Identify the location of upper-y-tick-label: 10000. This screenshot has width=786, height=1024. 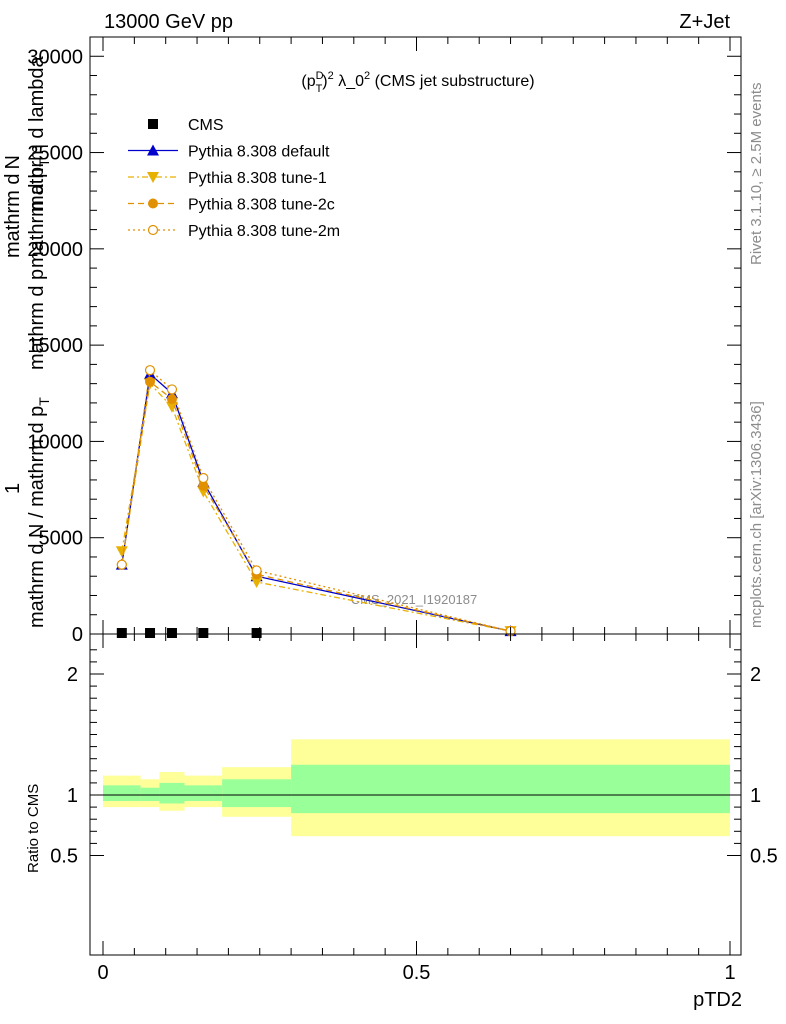
(55, 442).